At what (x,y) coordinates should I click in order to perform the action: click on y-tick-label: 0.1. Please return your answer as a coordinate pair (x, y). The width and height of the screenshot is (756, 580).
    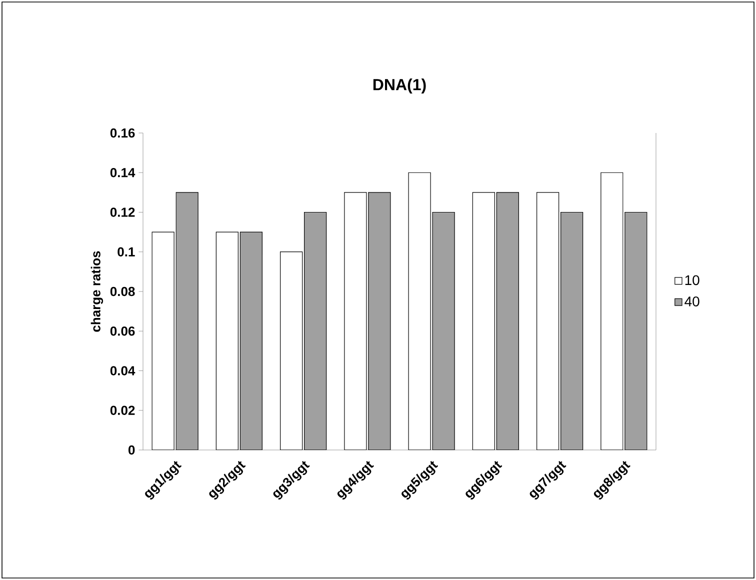
    Looking at the image, I should click on (126, 251).